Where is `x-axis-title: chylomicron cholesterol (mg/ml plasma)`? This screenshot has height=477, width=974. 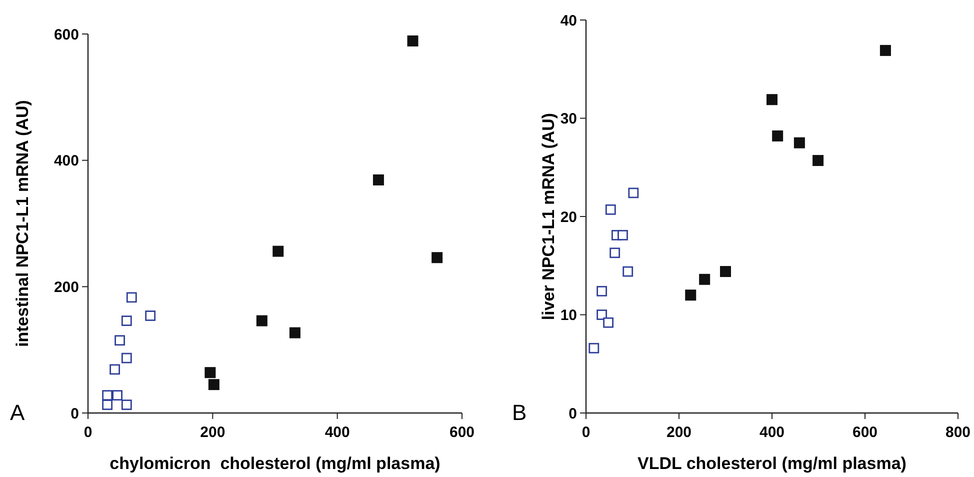
x-axis-title: chylomicron cholesterol (mg/ml plasma) is located at coordinates (275, 463).